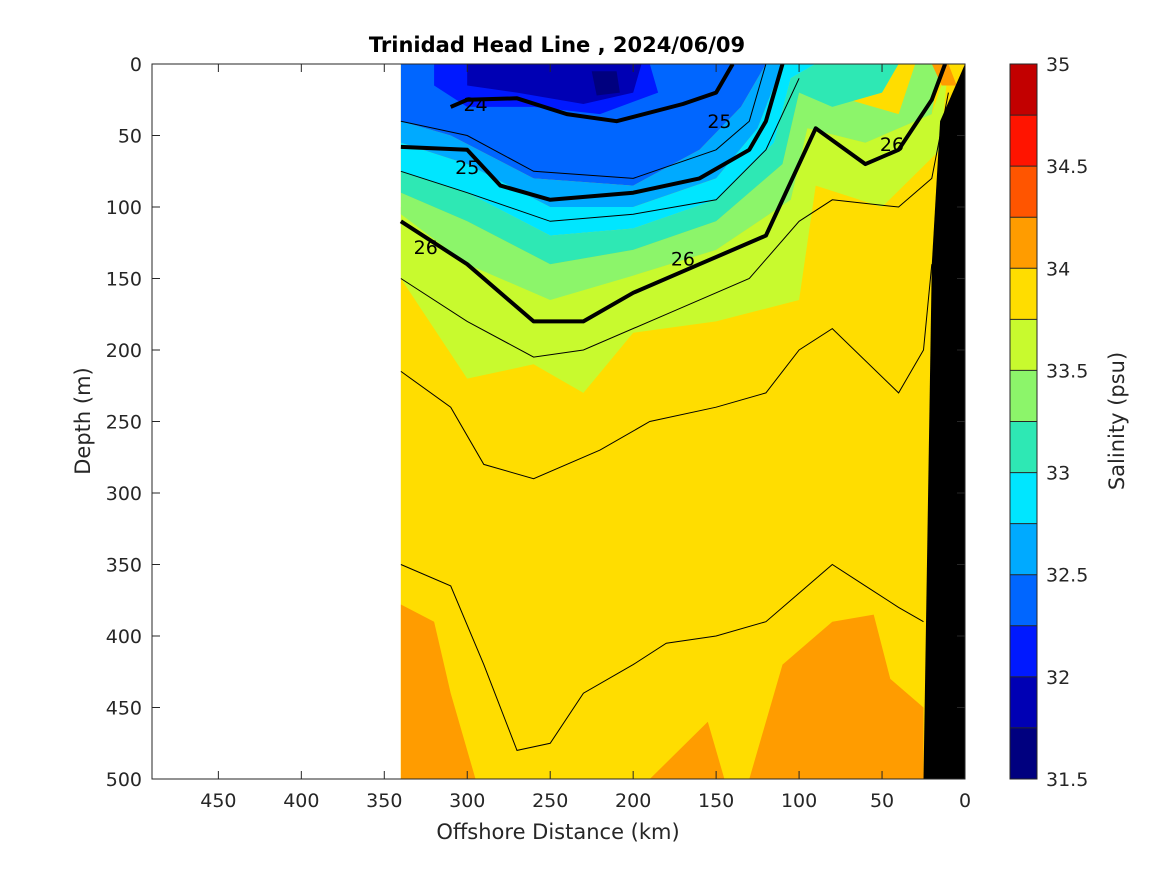  I want to click on x-tick-label: 100, so click(799, 801).